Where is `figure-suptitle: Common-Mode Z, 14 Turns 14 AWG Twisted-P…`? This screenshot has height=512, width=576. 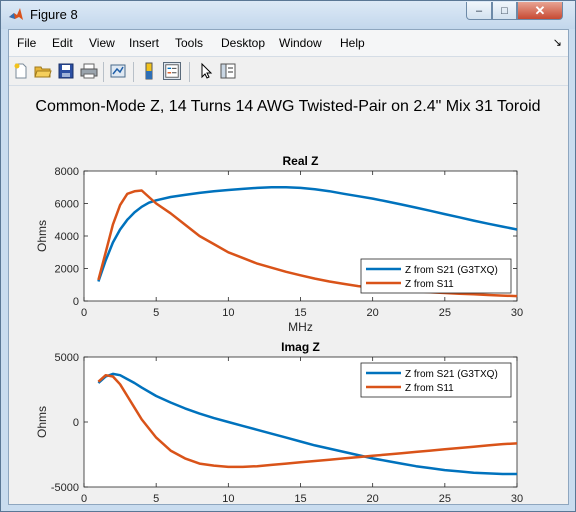 figure-suptitle: Common-Mode Z, 14 Turns 14 AWG Twisted-P… is located at coordinates (287, 106).